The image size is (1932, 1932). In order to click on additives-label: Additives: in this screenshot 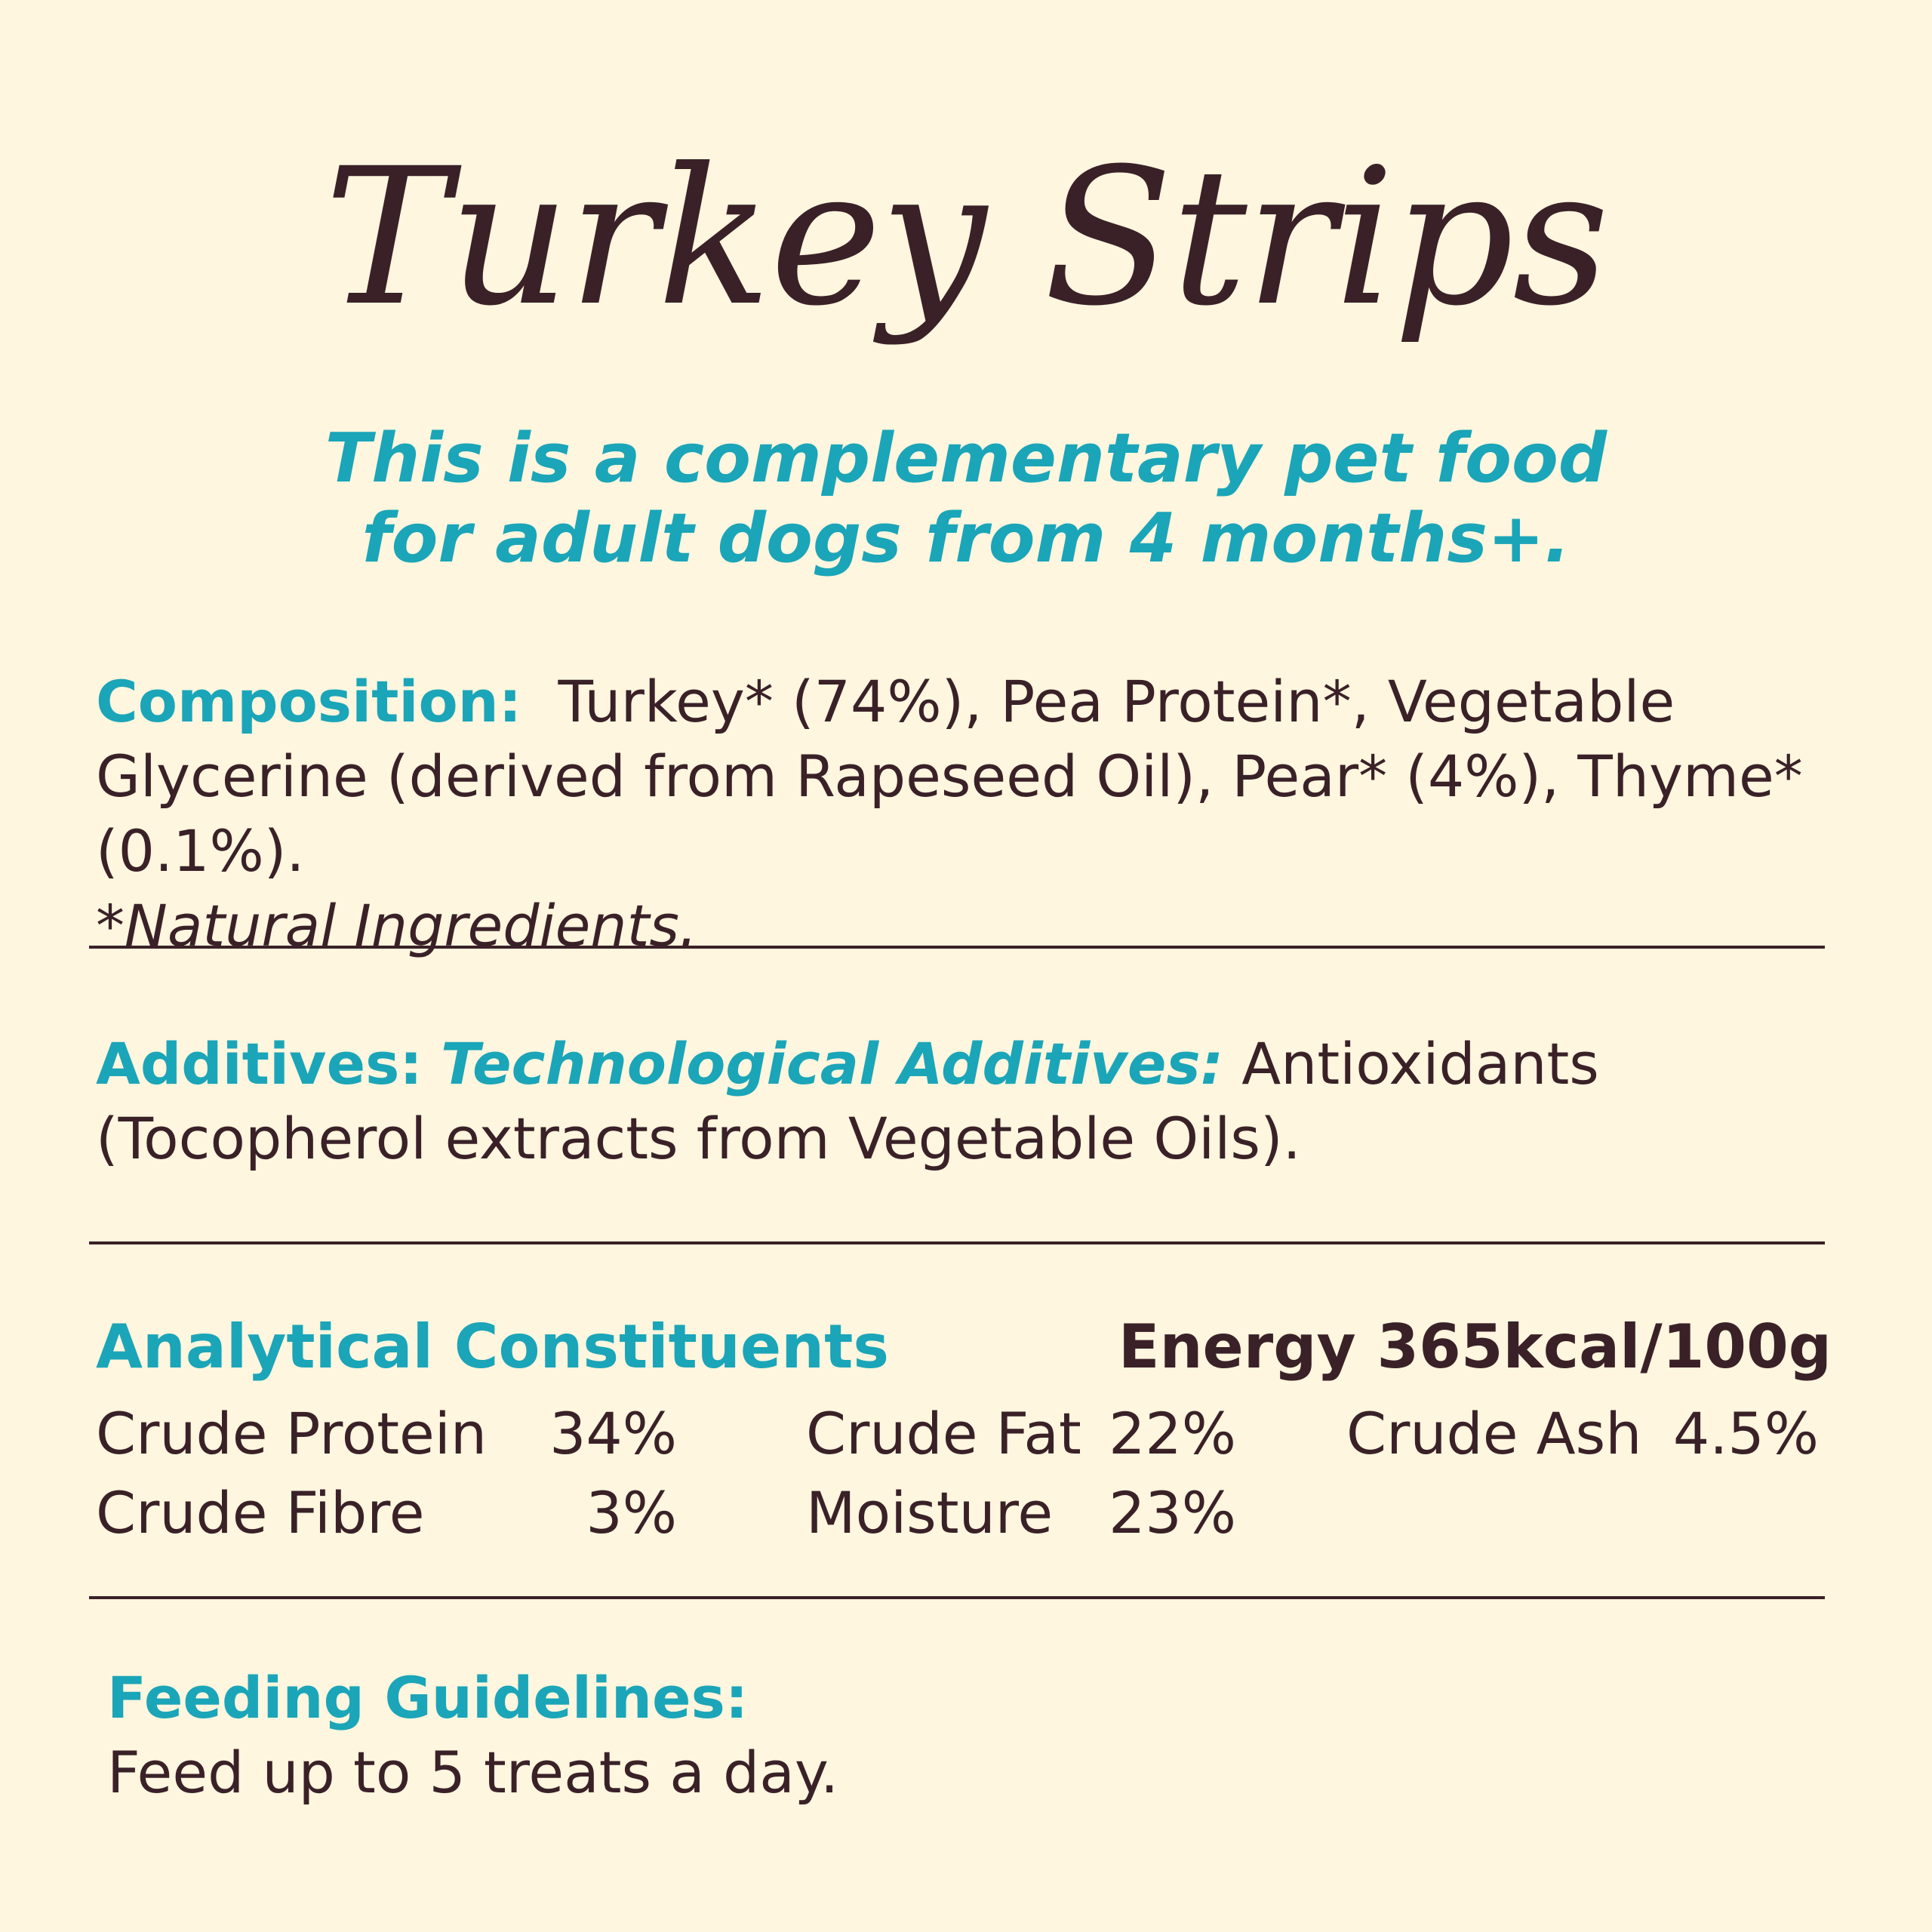, I will do `click(259, 1063)`.